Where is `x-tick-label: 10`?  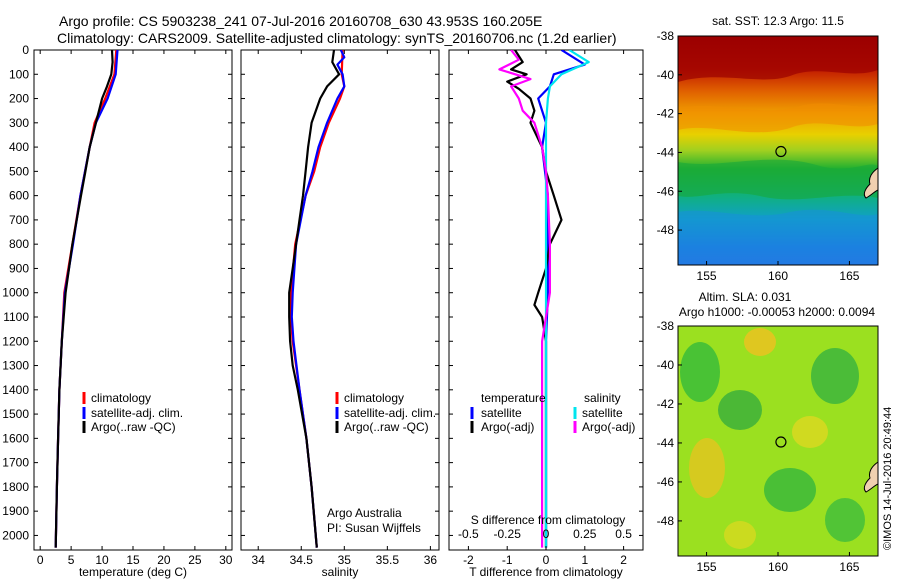
x-tick-label: 10 is located at coordinates (102, 560).